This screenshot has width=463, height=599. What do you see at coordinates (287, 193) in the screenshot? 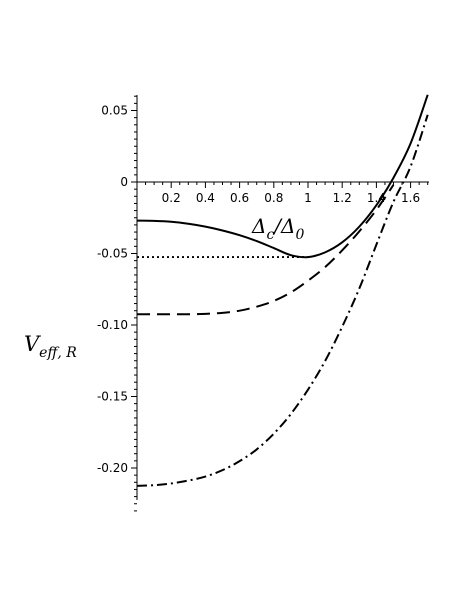
I see `x-ticks: 0.2 0.4 0.6 0.8 1 1.2 1.4 1.6` at bounding box center [287, 193].